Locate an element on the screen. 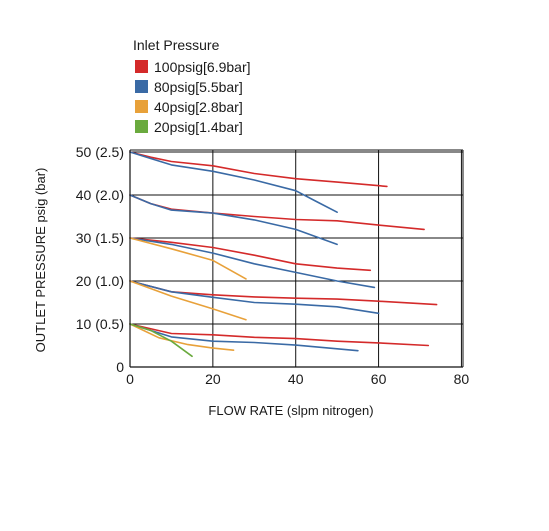 Image resolution: width=549 pixels, height=531 pixels. legend-label: 20psig[1.4bar] is located at coordinates (198, 127).